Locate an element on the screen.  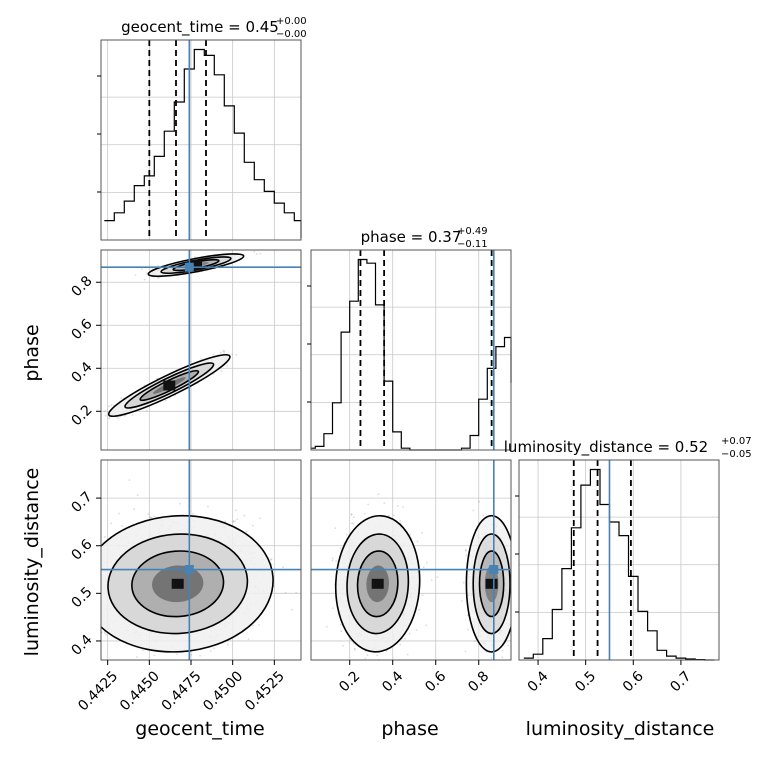
scatter-panel-geocent_time-phase is located at coordinates (194, 350).